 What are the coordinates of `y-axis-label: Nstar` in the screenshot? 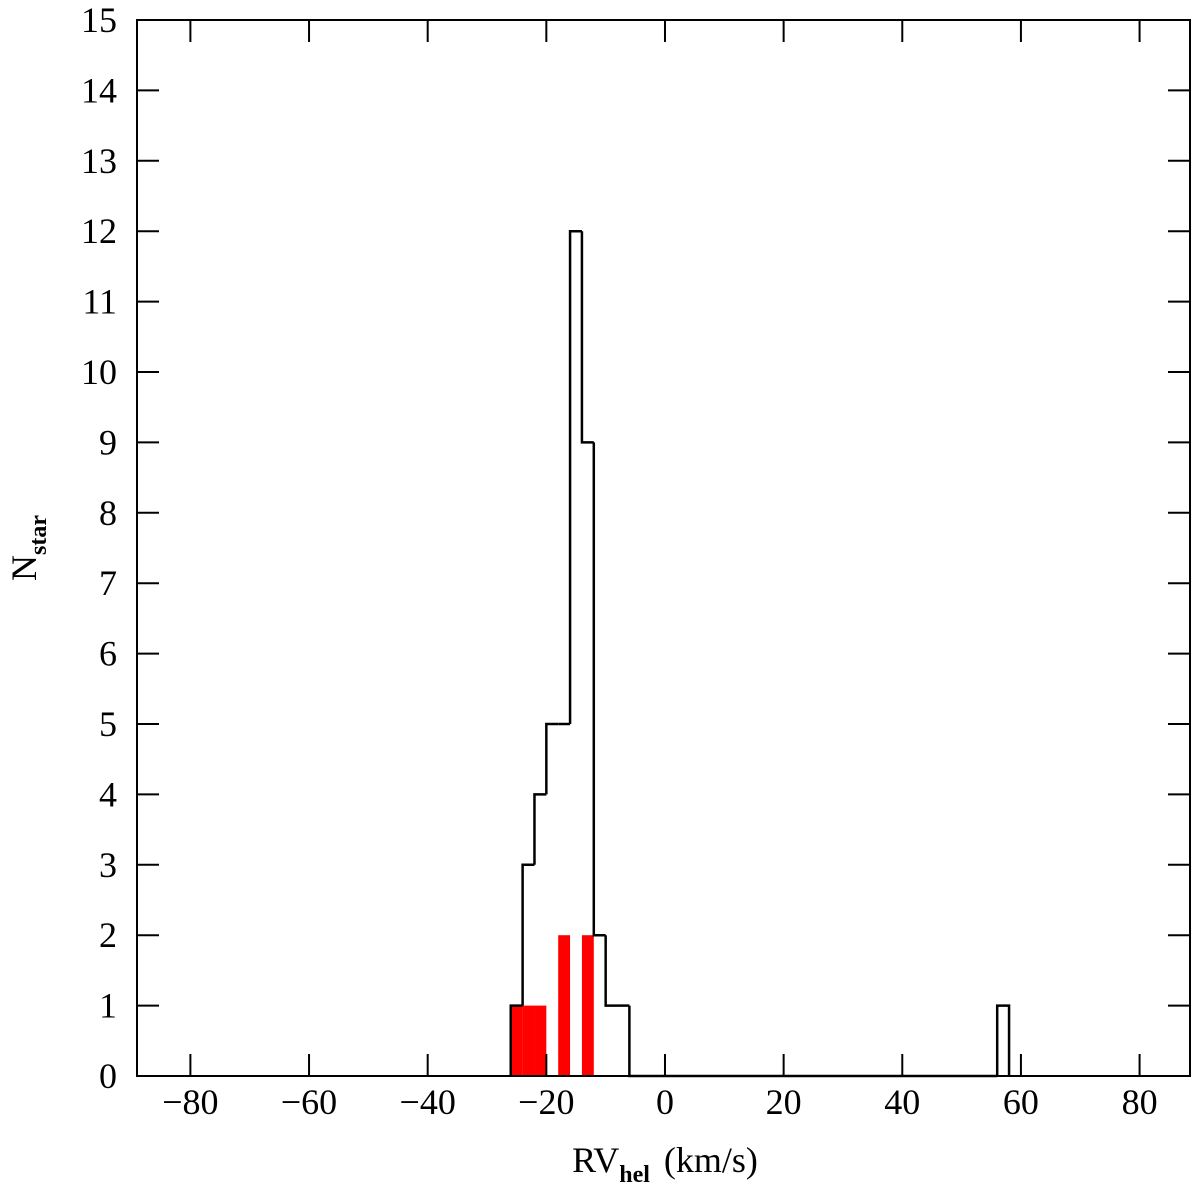 It's located at (28, 548).